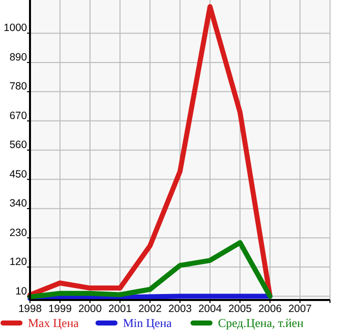 The height and width of the screenshot is (335, 345). Describe the element at coordinates (18, 204) in the screenshot. I see `y-tick-label: 340` at that location.